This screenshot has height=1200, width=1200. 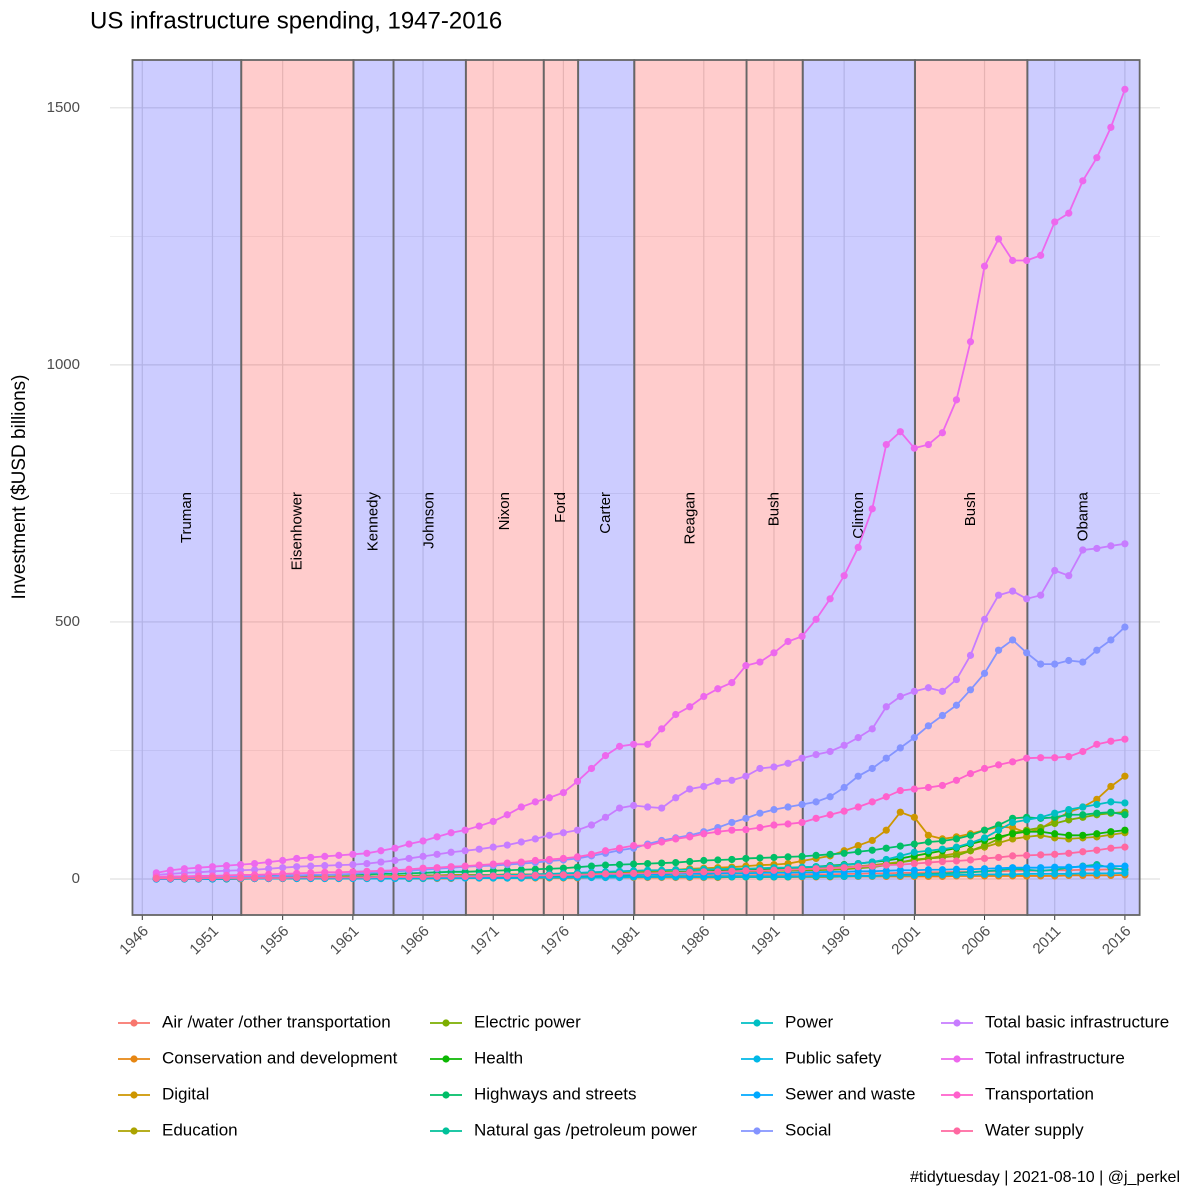 What do you see at coordinates (76, 878) in the screenshot?
I see `y-tick-label: 0` at bounding box center [76, 878].